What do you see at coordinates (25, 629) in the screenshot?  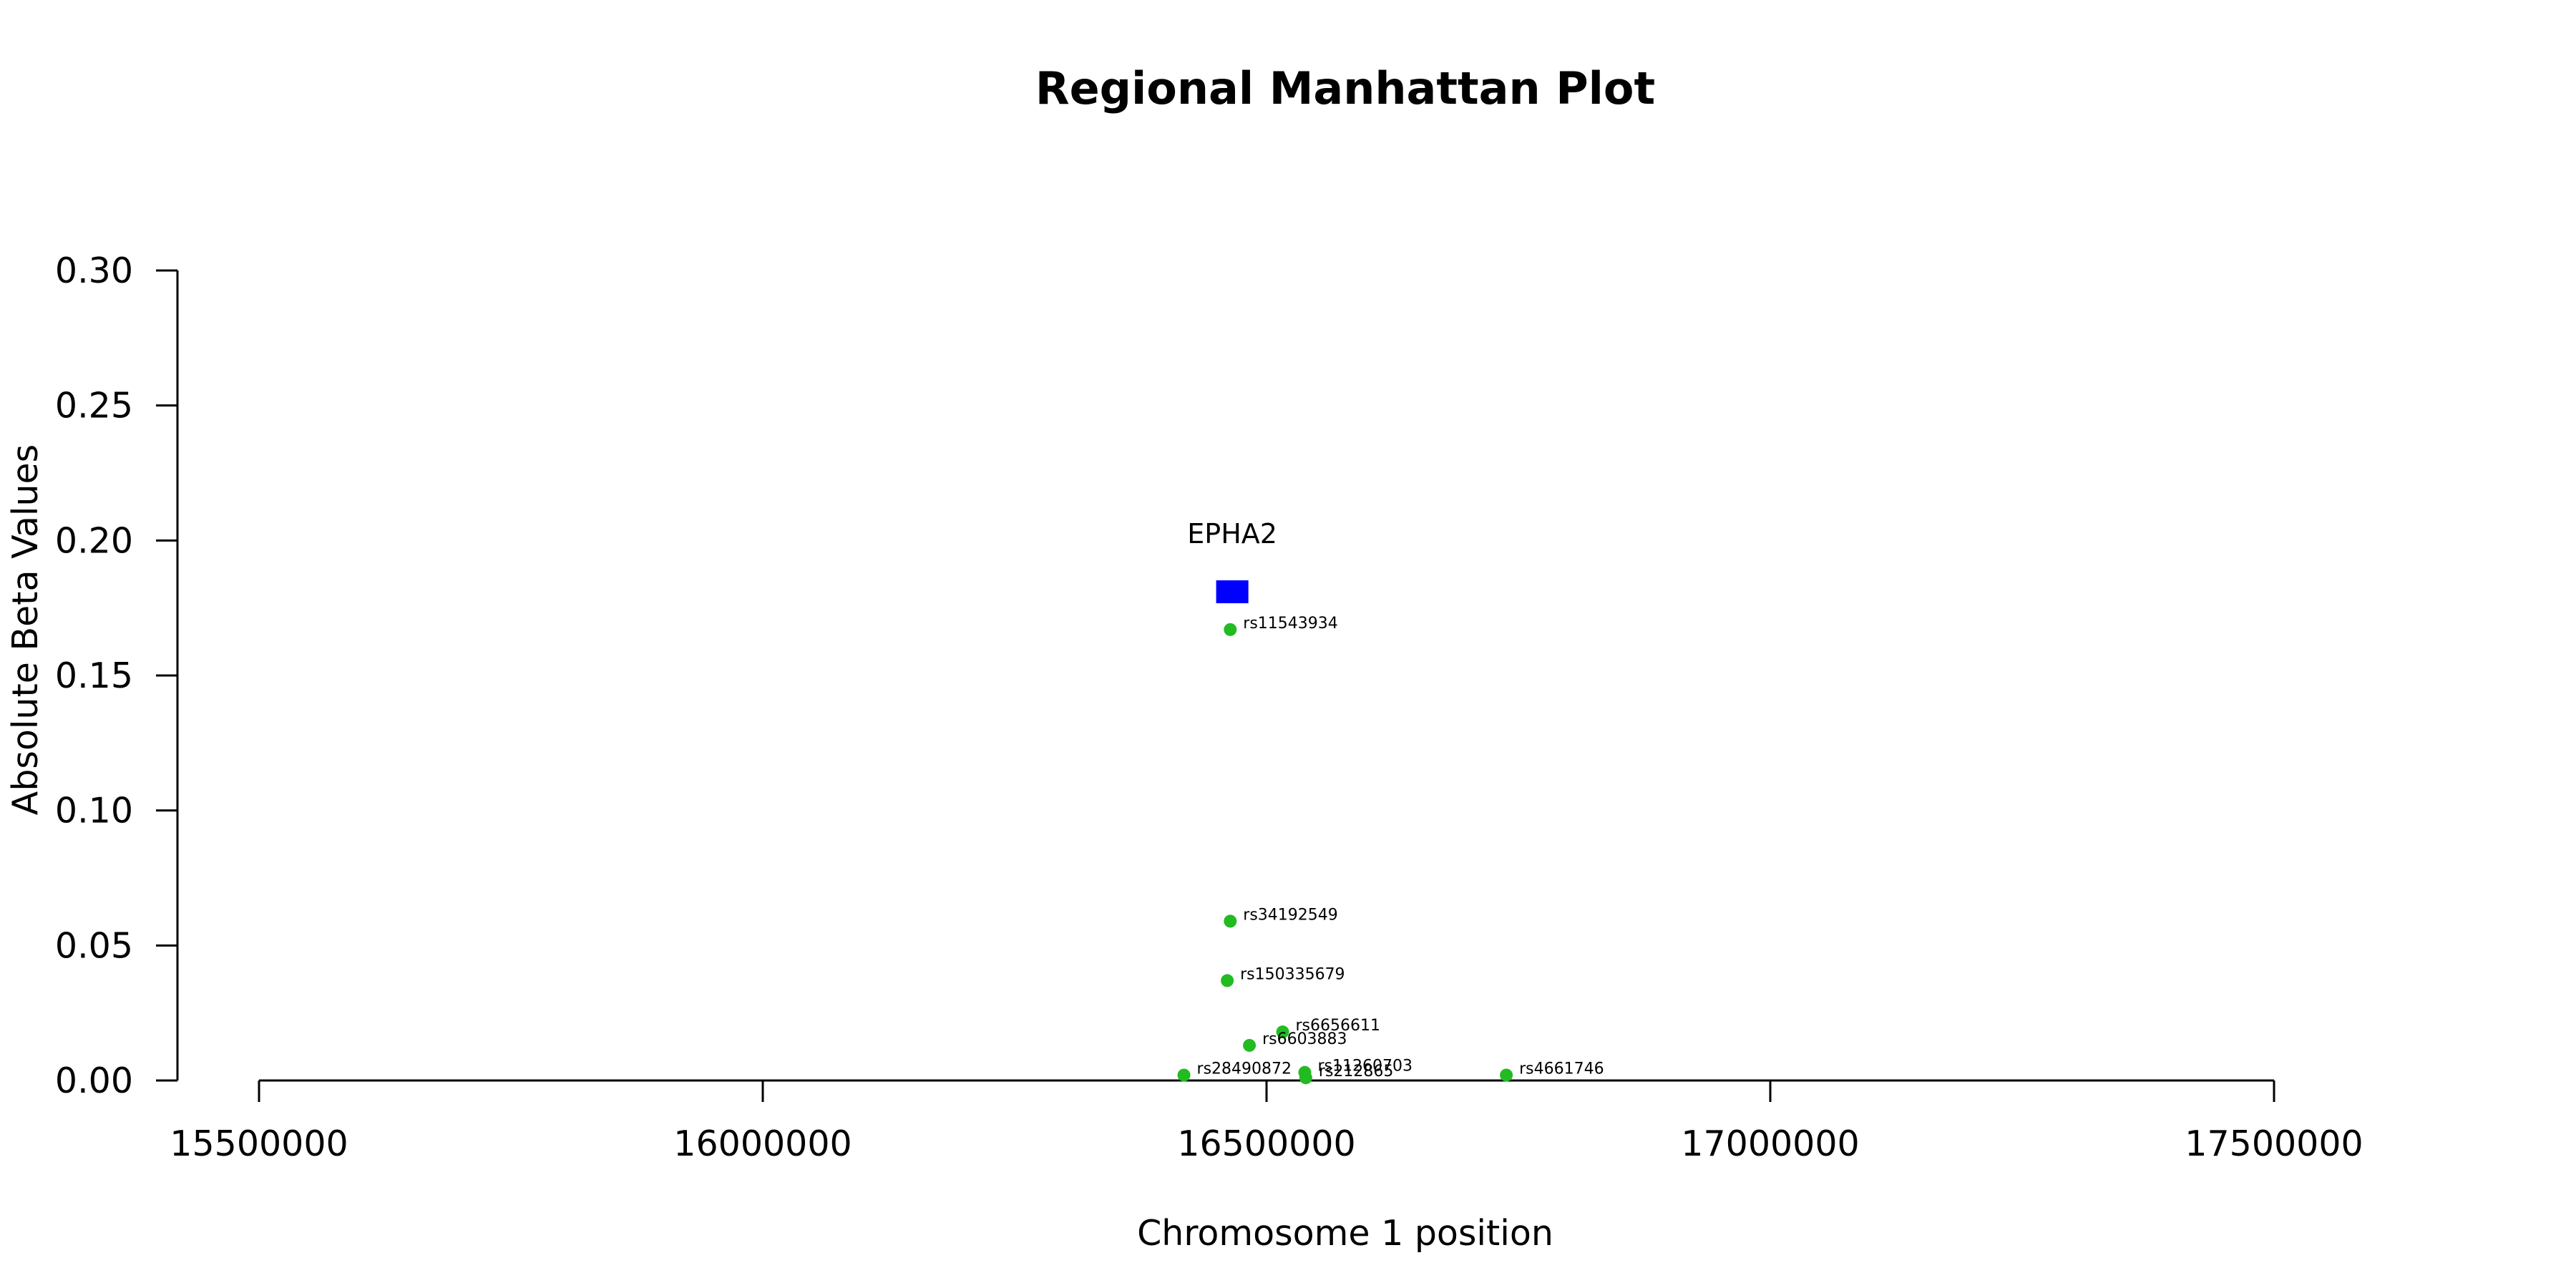 I see `y-axis-label: Absolute Beta Values` at bounding box center [25, 629].